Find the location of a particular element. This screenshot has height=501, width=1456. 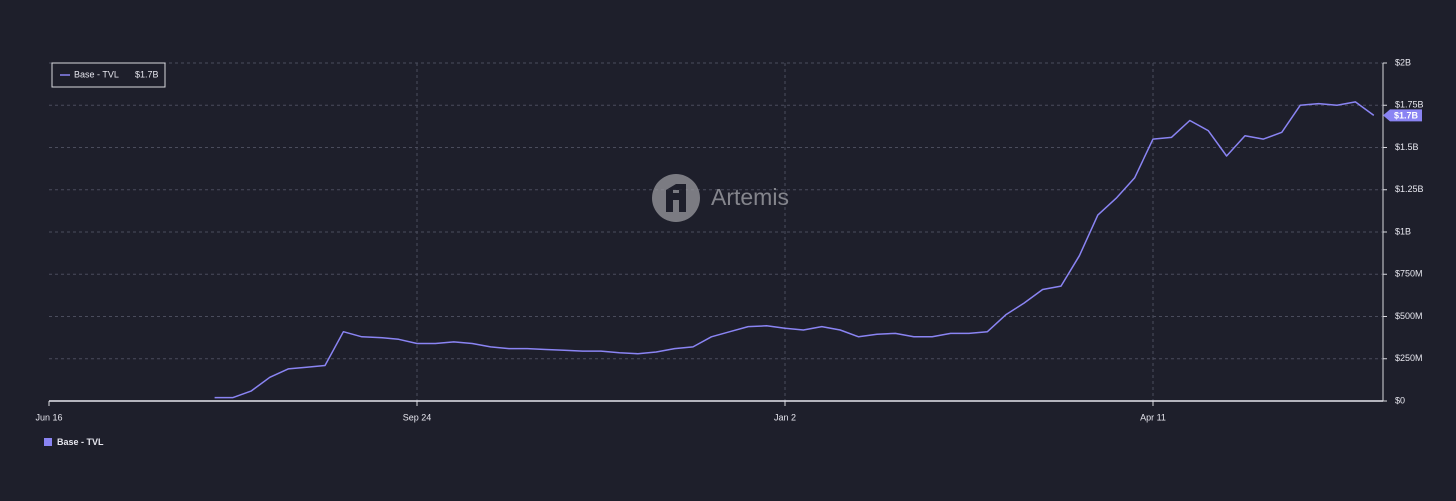

y-tick-label: $1B is located at coordinates (1403, 231).